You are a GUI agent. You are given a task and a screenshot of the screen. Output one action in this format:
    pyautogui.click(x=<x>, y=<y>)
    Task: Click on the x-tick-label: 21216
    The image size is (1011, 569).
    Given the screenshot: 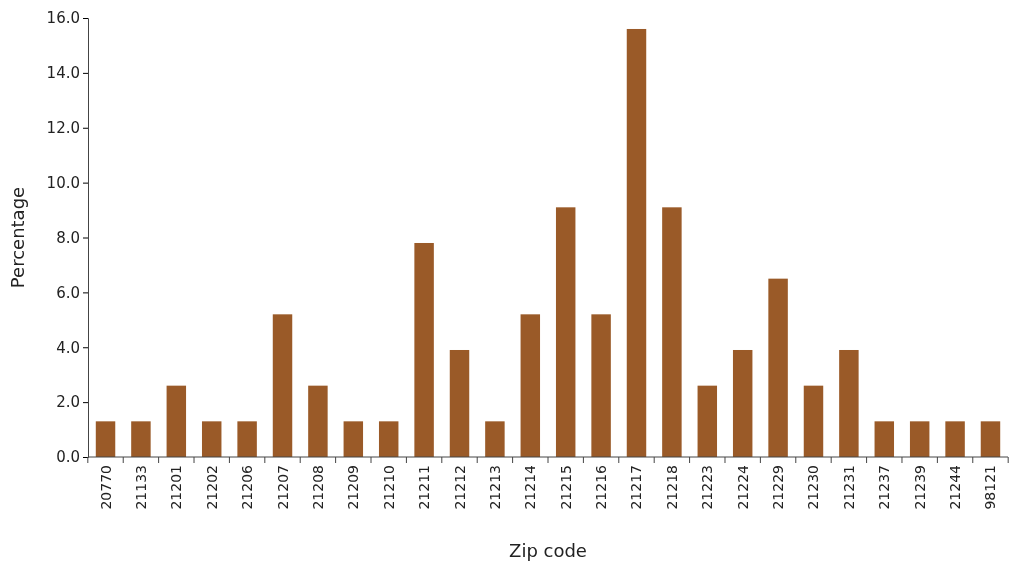 What is the action you would take?
    pyautogui.click(x=601, y=487)
    